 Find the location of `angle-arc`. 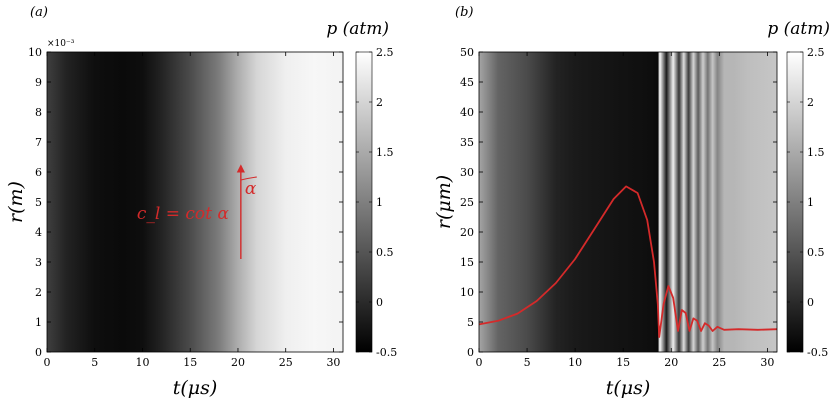

angle-arc is located at coordinates (248, 178).